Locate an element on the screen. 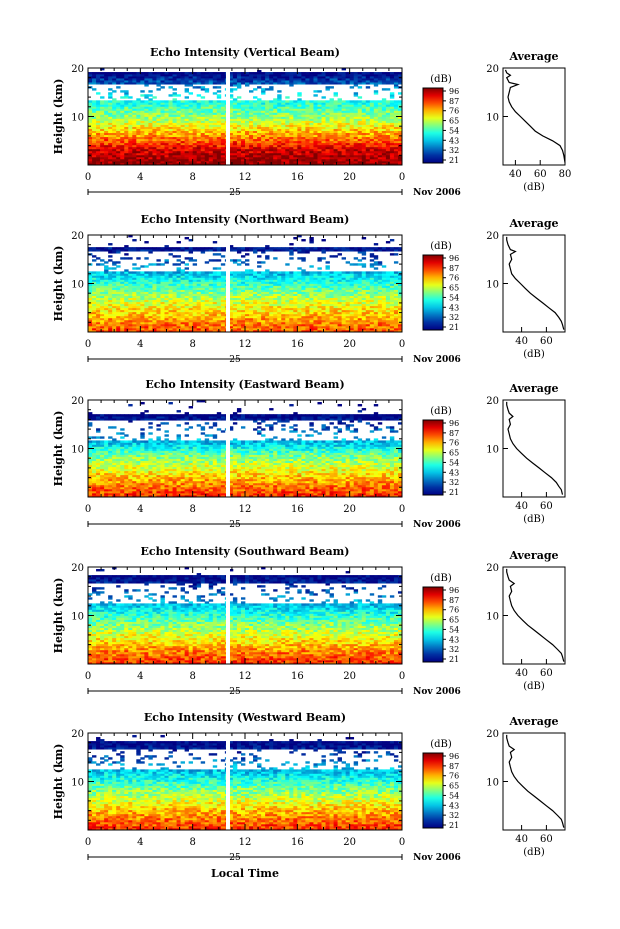  panel-title: Echo Intensity (Westward Beam) is located at coordinates (245, 717).